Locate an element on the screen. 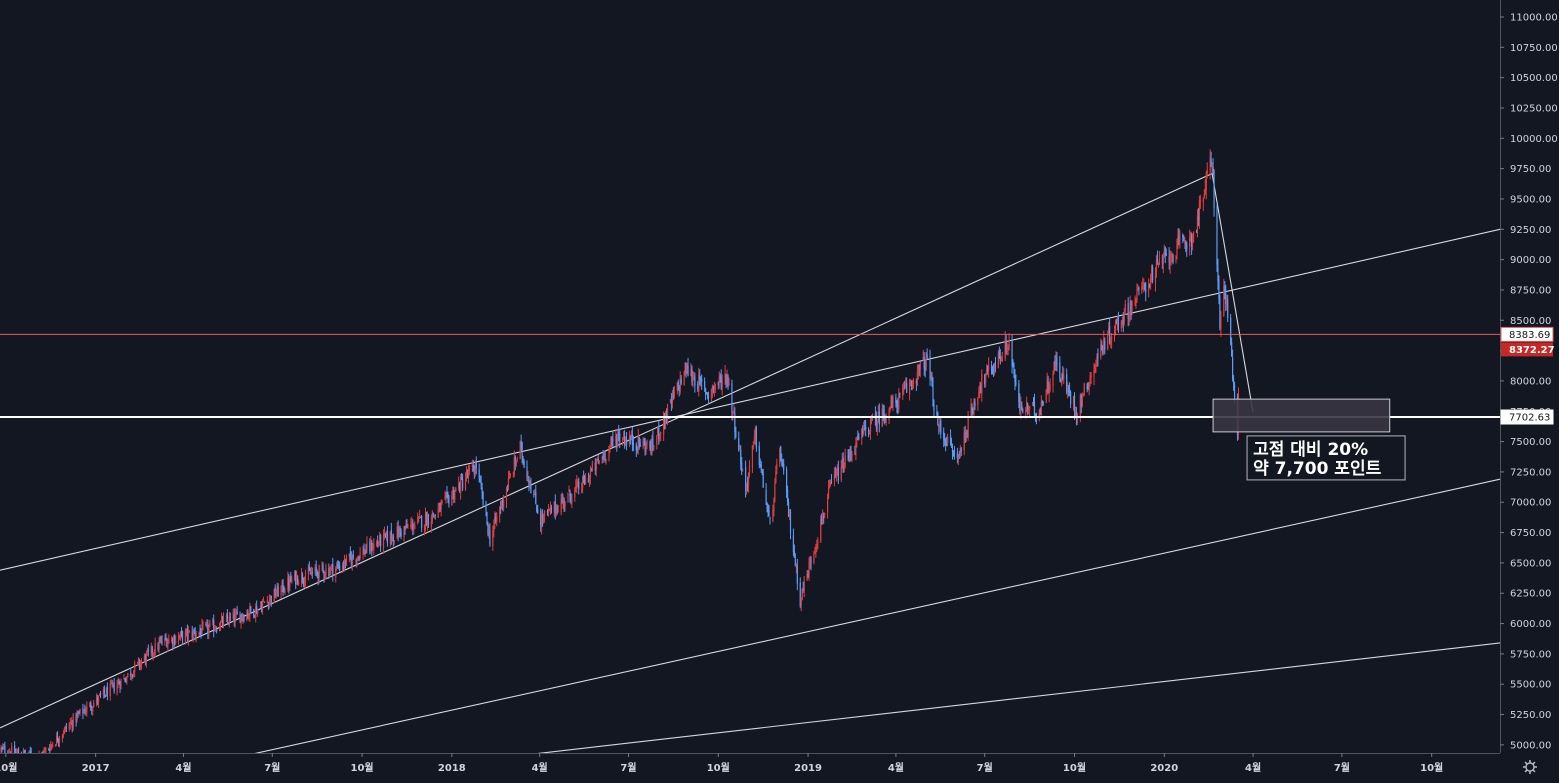  annotation-box is located at coordinates (1326, 458).